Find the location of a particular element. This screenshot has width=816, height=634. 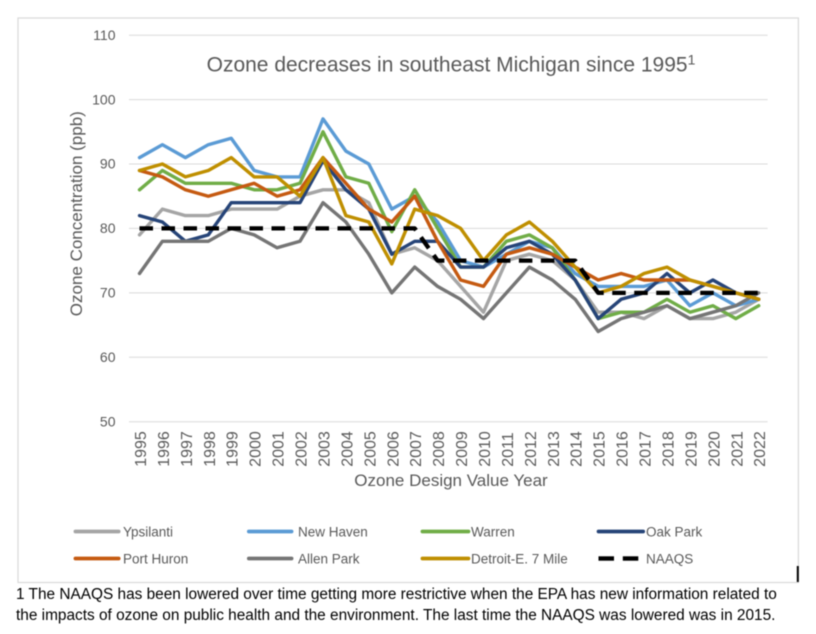

svg-text: 2007 is located at coordinates (416, 449).